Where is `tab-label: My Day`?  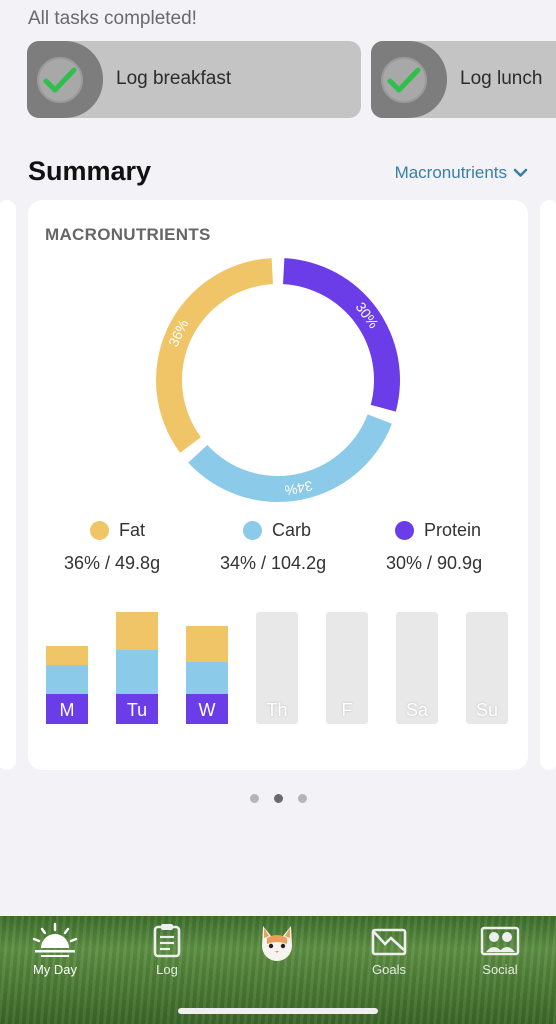
tab-label: My Day is located at coordinates (55, 969).